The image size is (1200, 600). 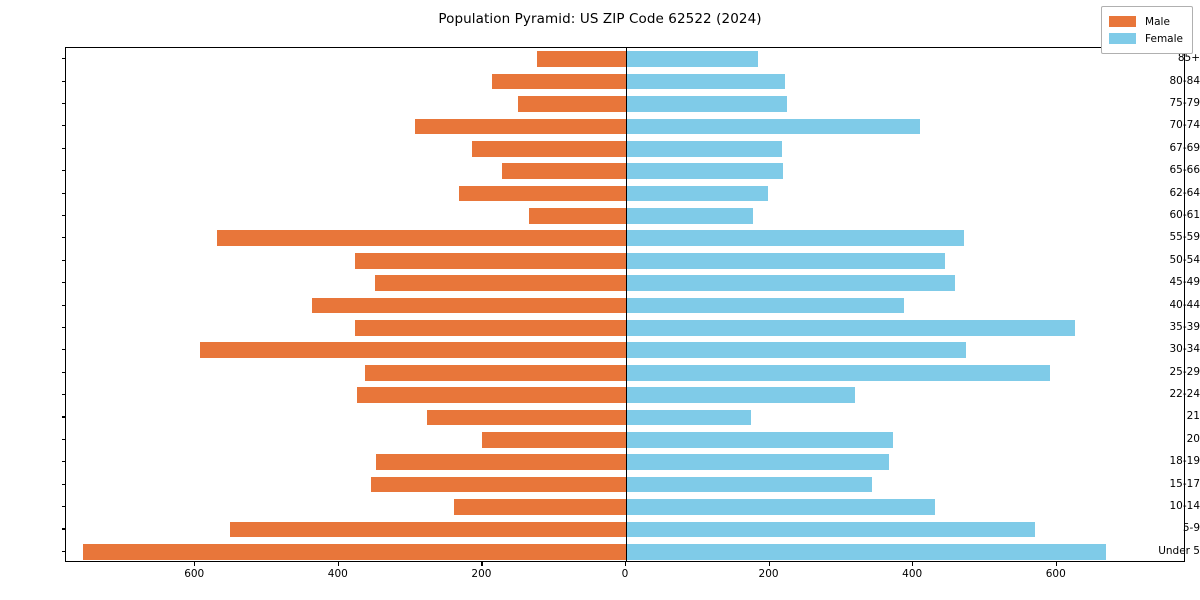 What do you see at coordinates (1184, 349) in the screenshot?
I see `y-axis-tick-label: 30-34` at bounding box center [1184, 349].